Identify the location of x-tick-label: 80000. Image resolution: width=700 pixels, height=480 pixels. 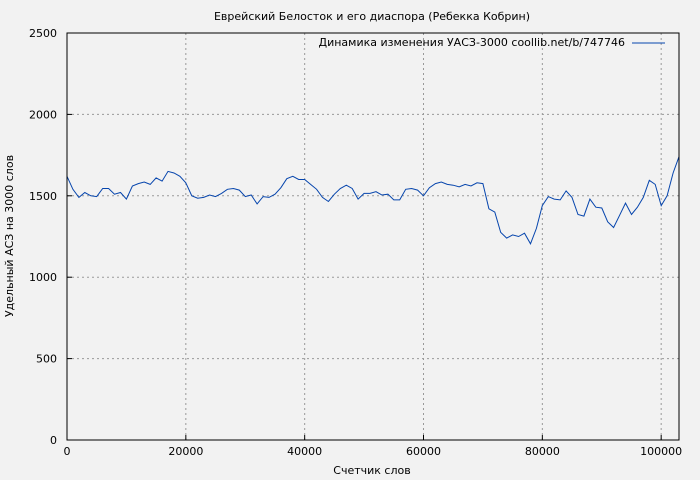
(542, 451).